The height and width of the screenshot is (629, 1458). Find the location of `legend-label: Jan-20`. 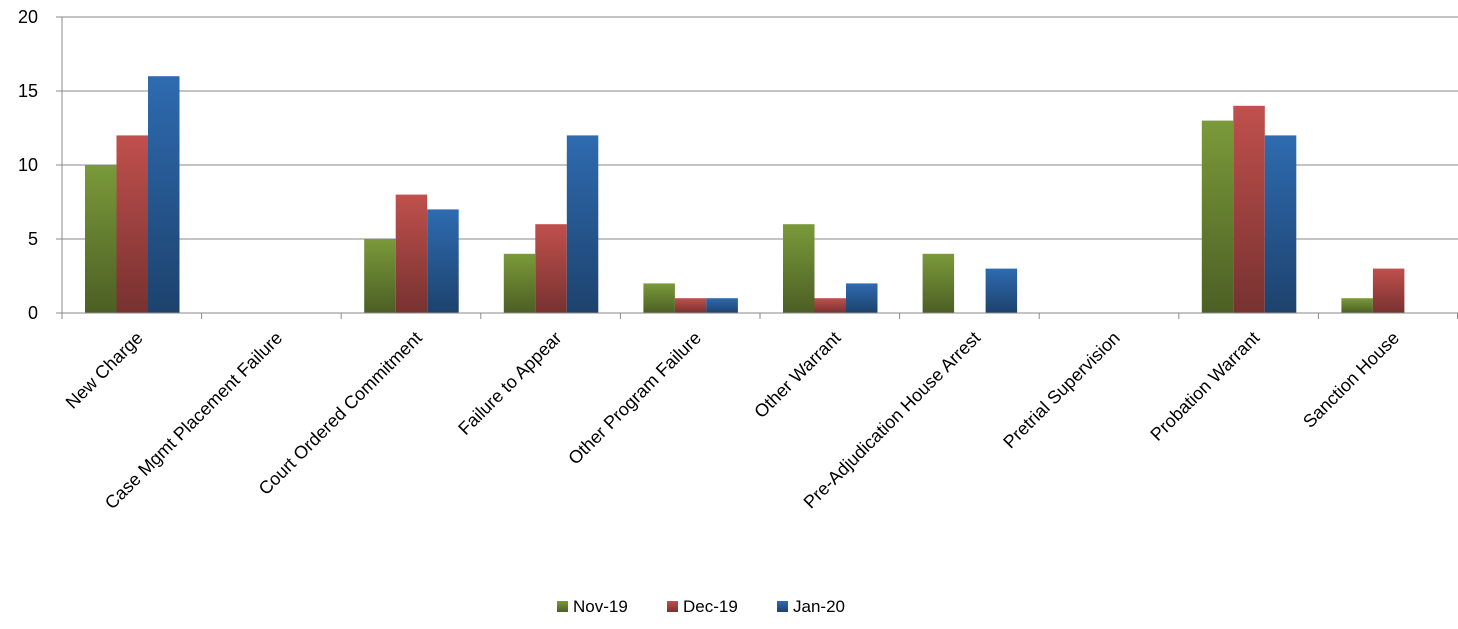

legend-label: Jan-20 is located at coordinates (819, 606).